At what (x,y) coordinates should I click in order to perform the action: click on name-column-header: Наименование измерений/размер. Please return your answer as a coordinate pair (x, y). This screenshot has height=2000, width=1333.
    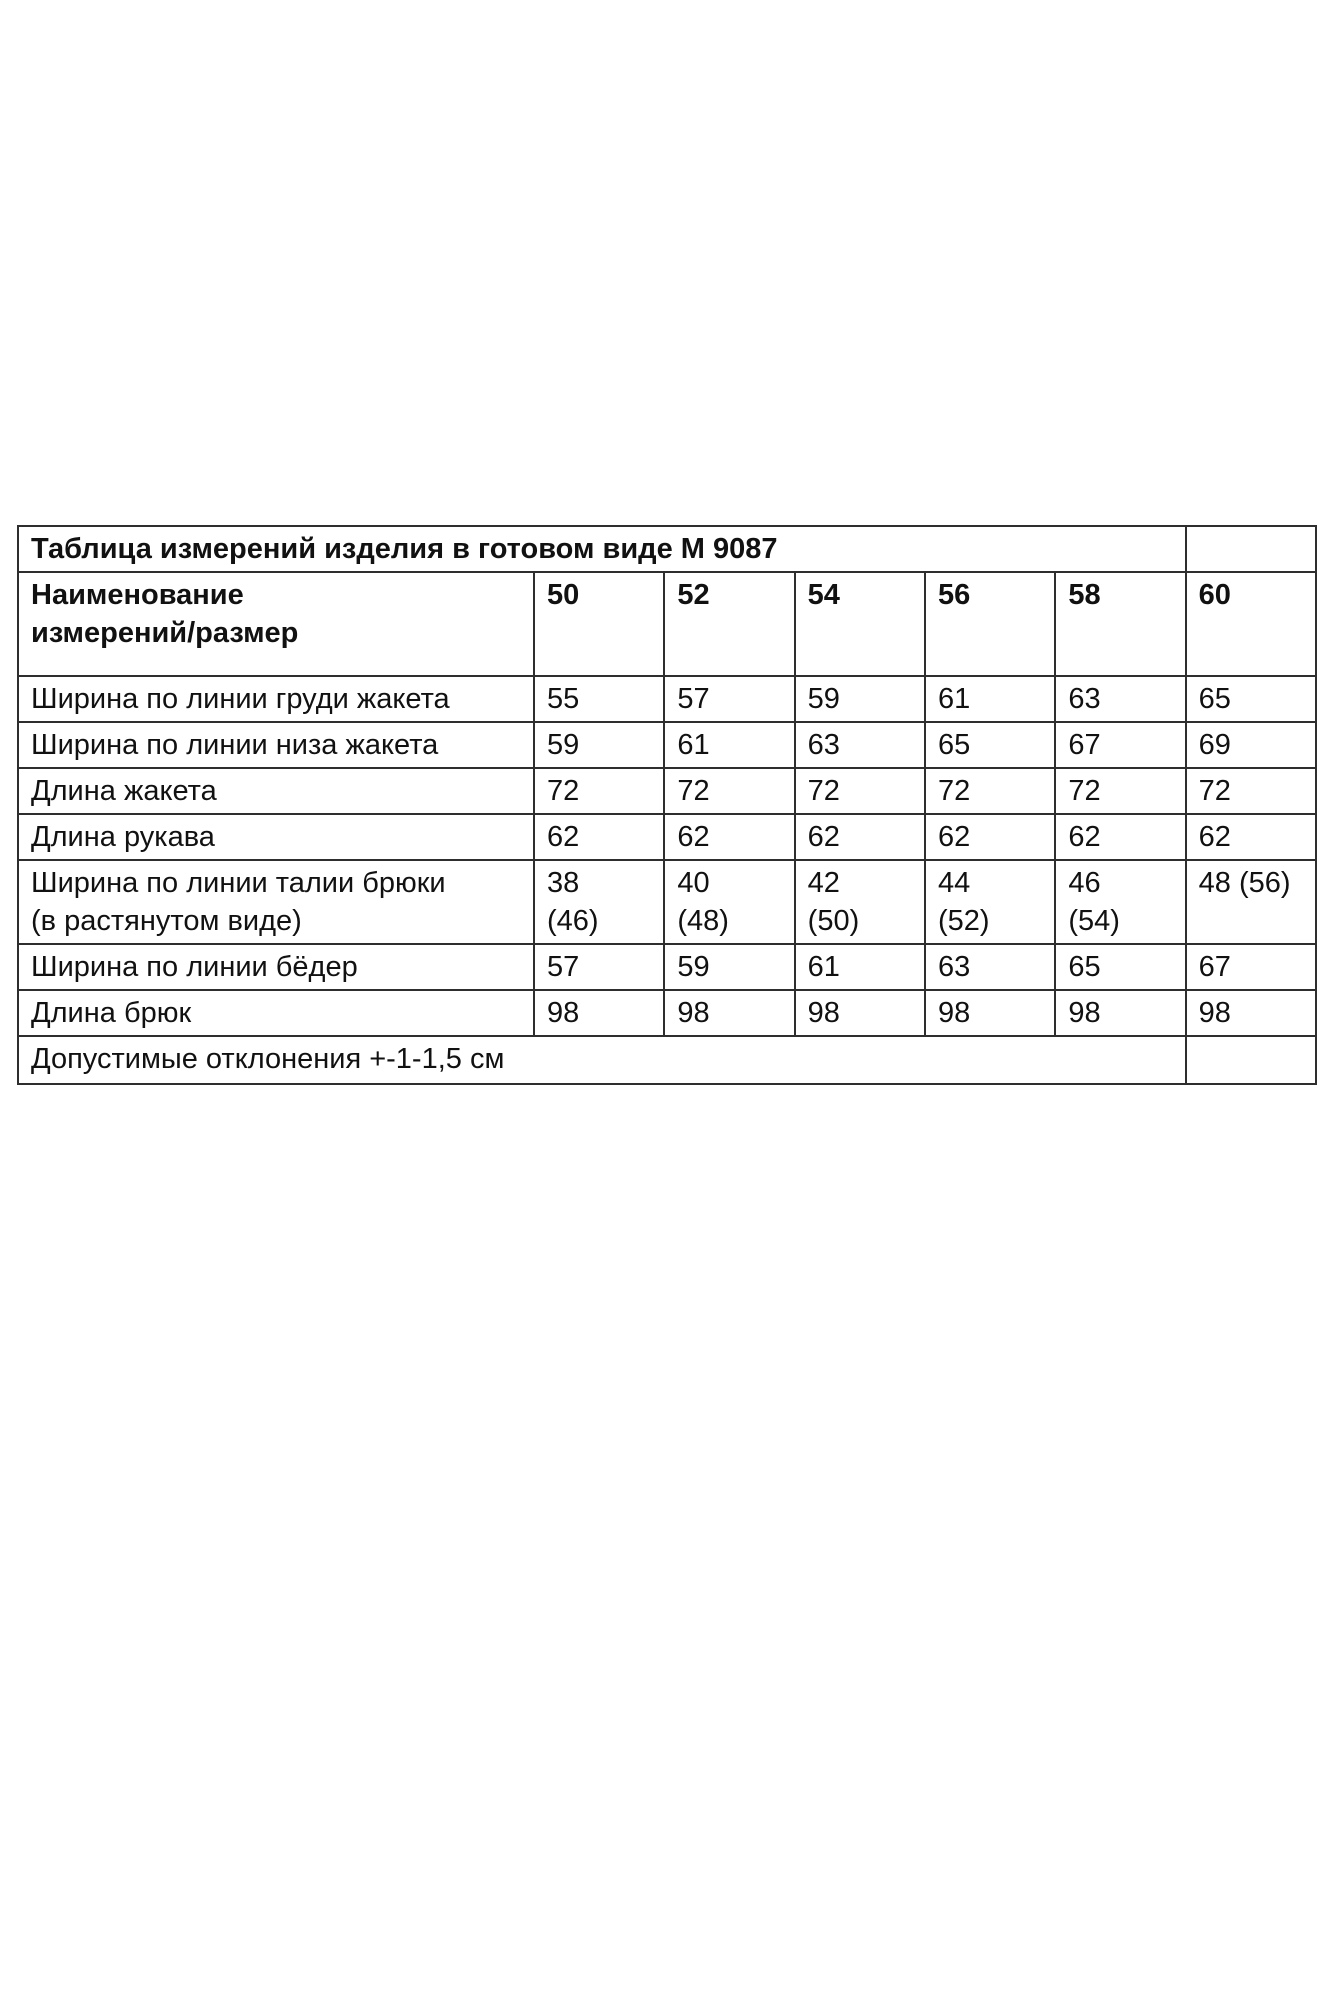
    Looking at the image, I should click on (276, 624).